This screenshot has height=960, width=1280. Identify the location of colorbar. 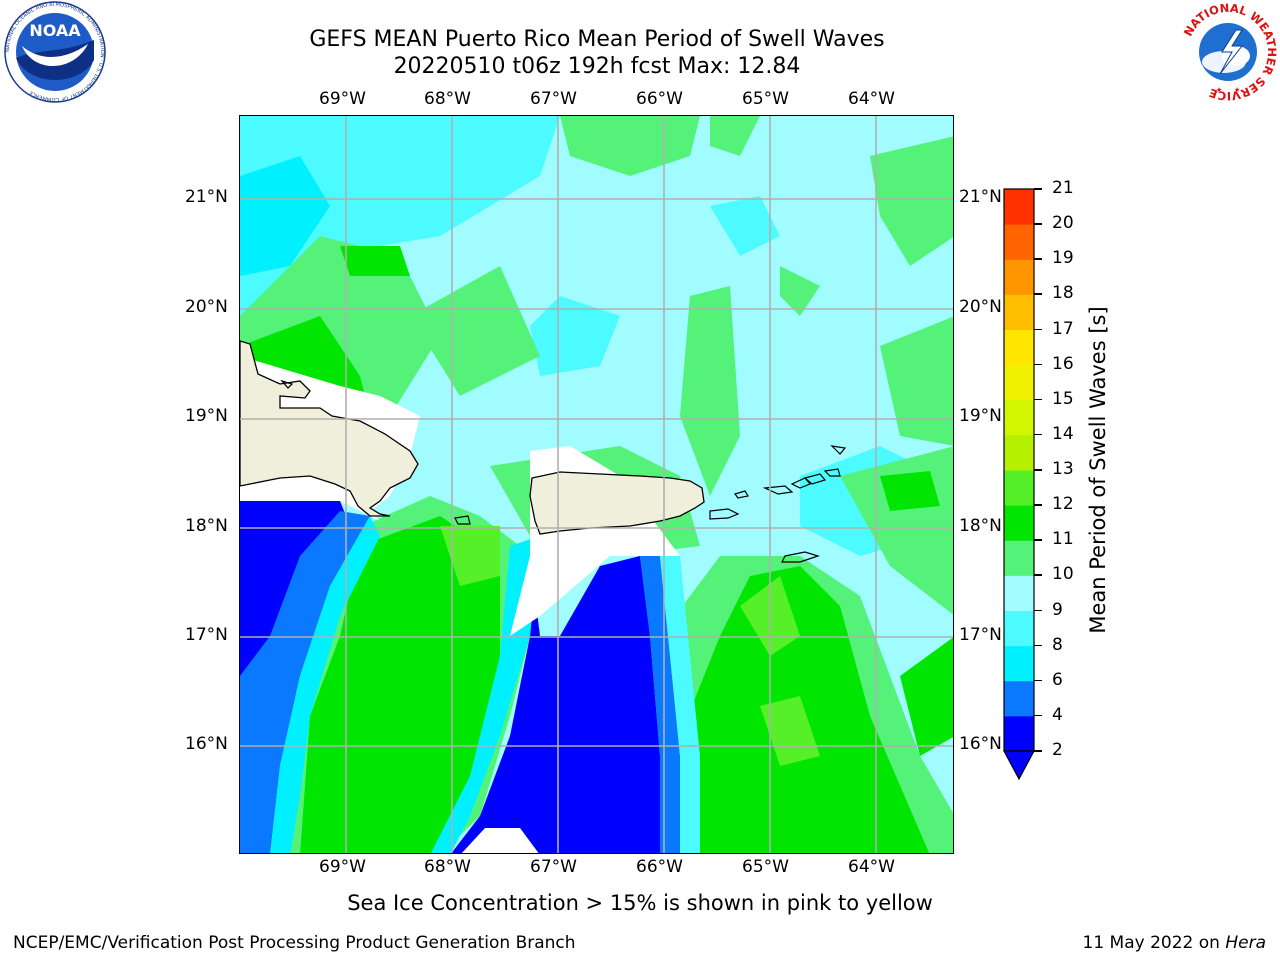
(1019, 484).